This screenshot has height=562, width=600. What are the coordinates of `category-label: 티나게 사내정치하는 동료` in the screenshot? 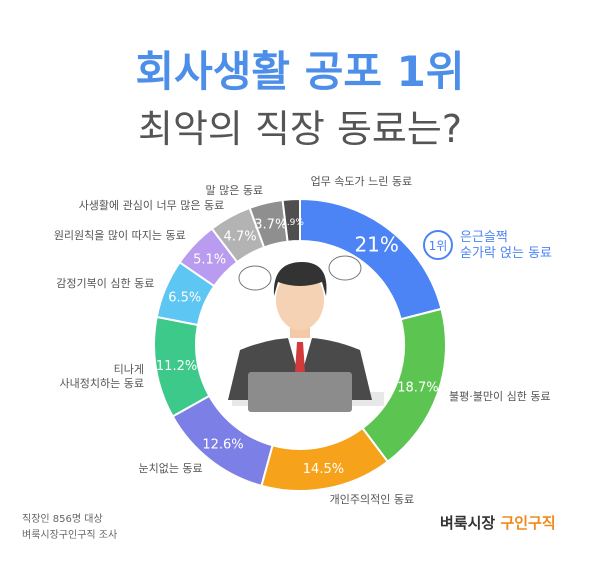 It's located at (101, 376).